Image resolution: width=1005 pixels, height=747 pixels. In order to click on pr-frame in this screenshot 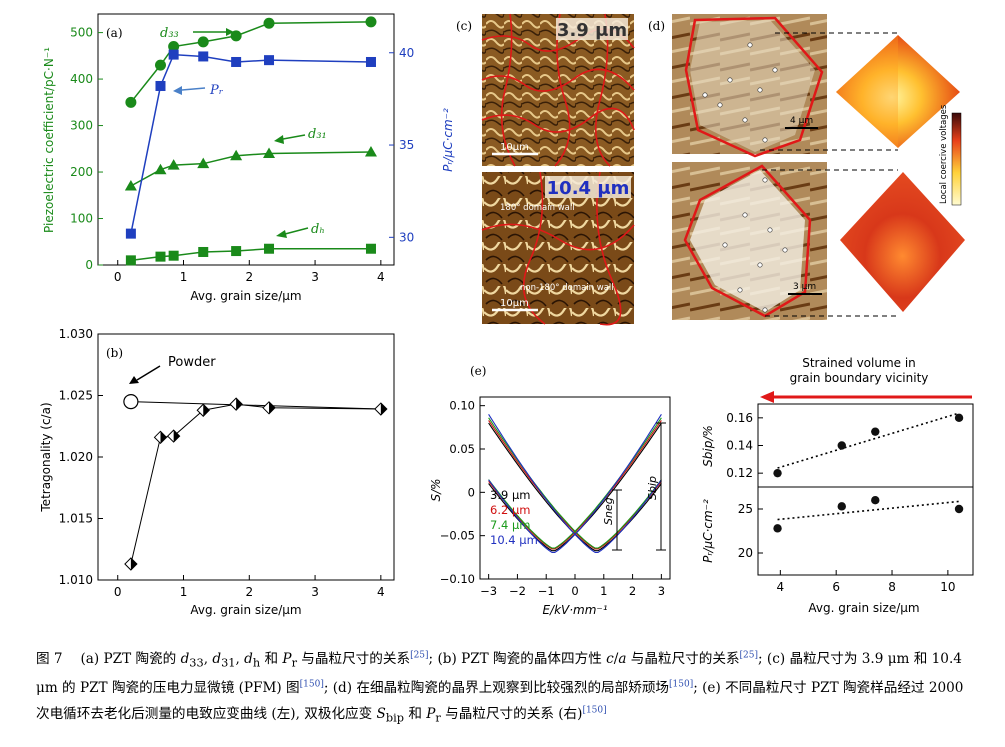, I will do `click(865, 531)`.